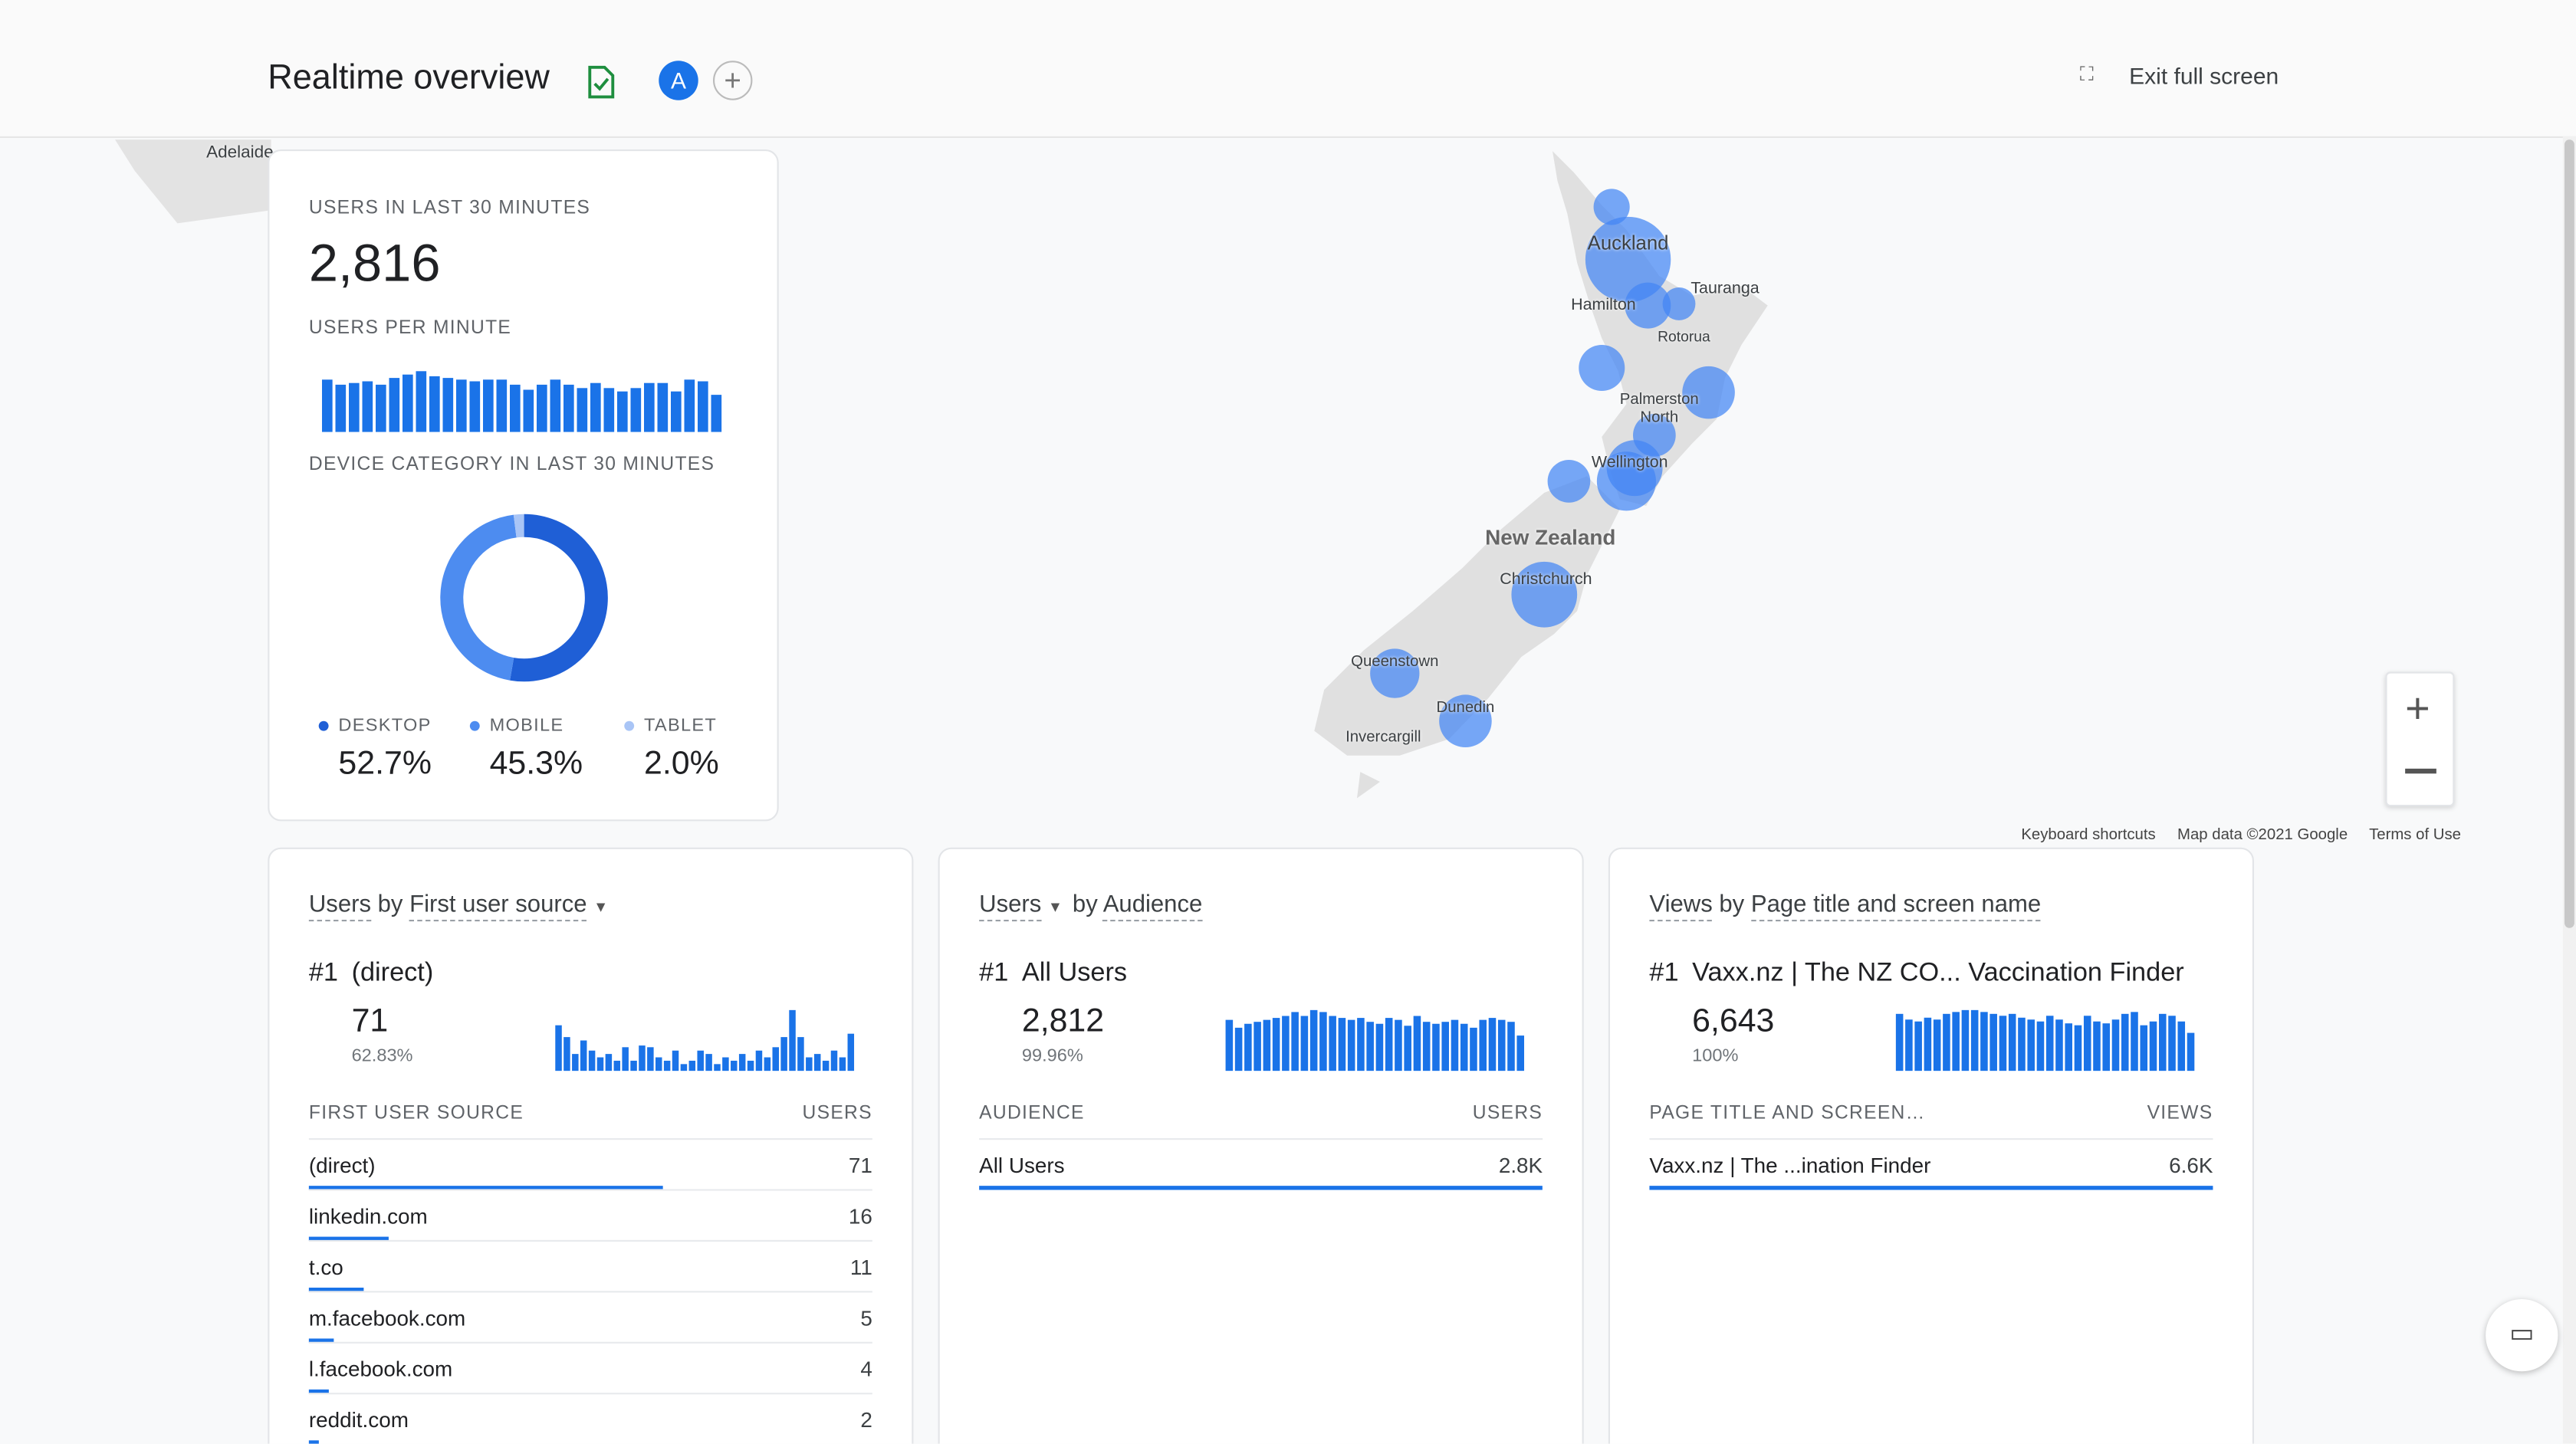  I want to click on title-part: Users, so click(1010, 907).